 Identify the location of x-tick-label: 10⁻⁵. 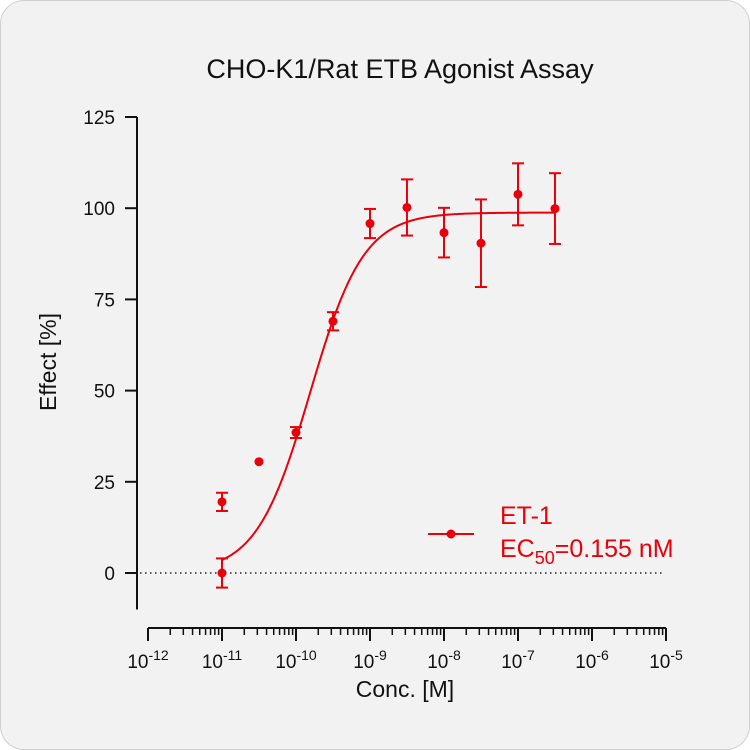
(666, 660).